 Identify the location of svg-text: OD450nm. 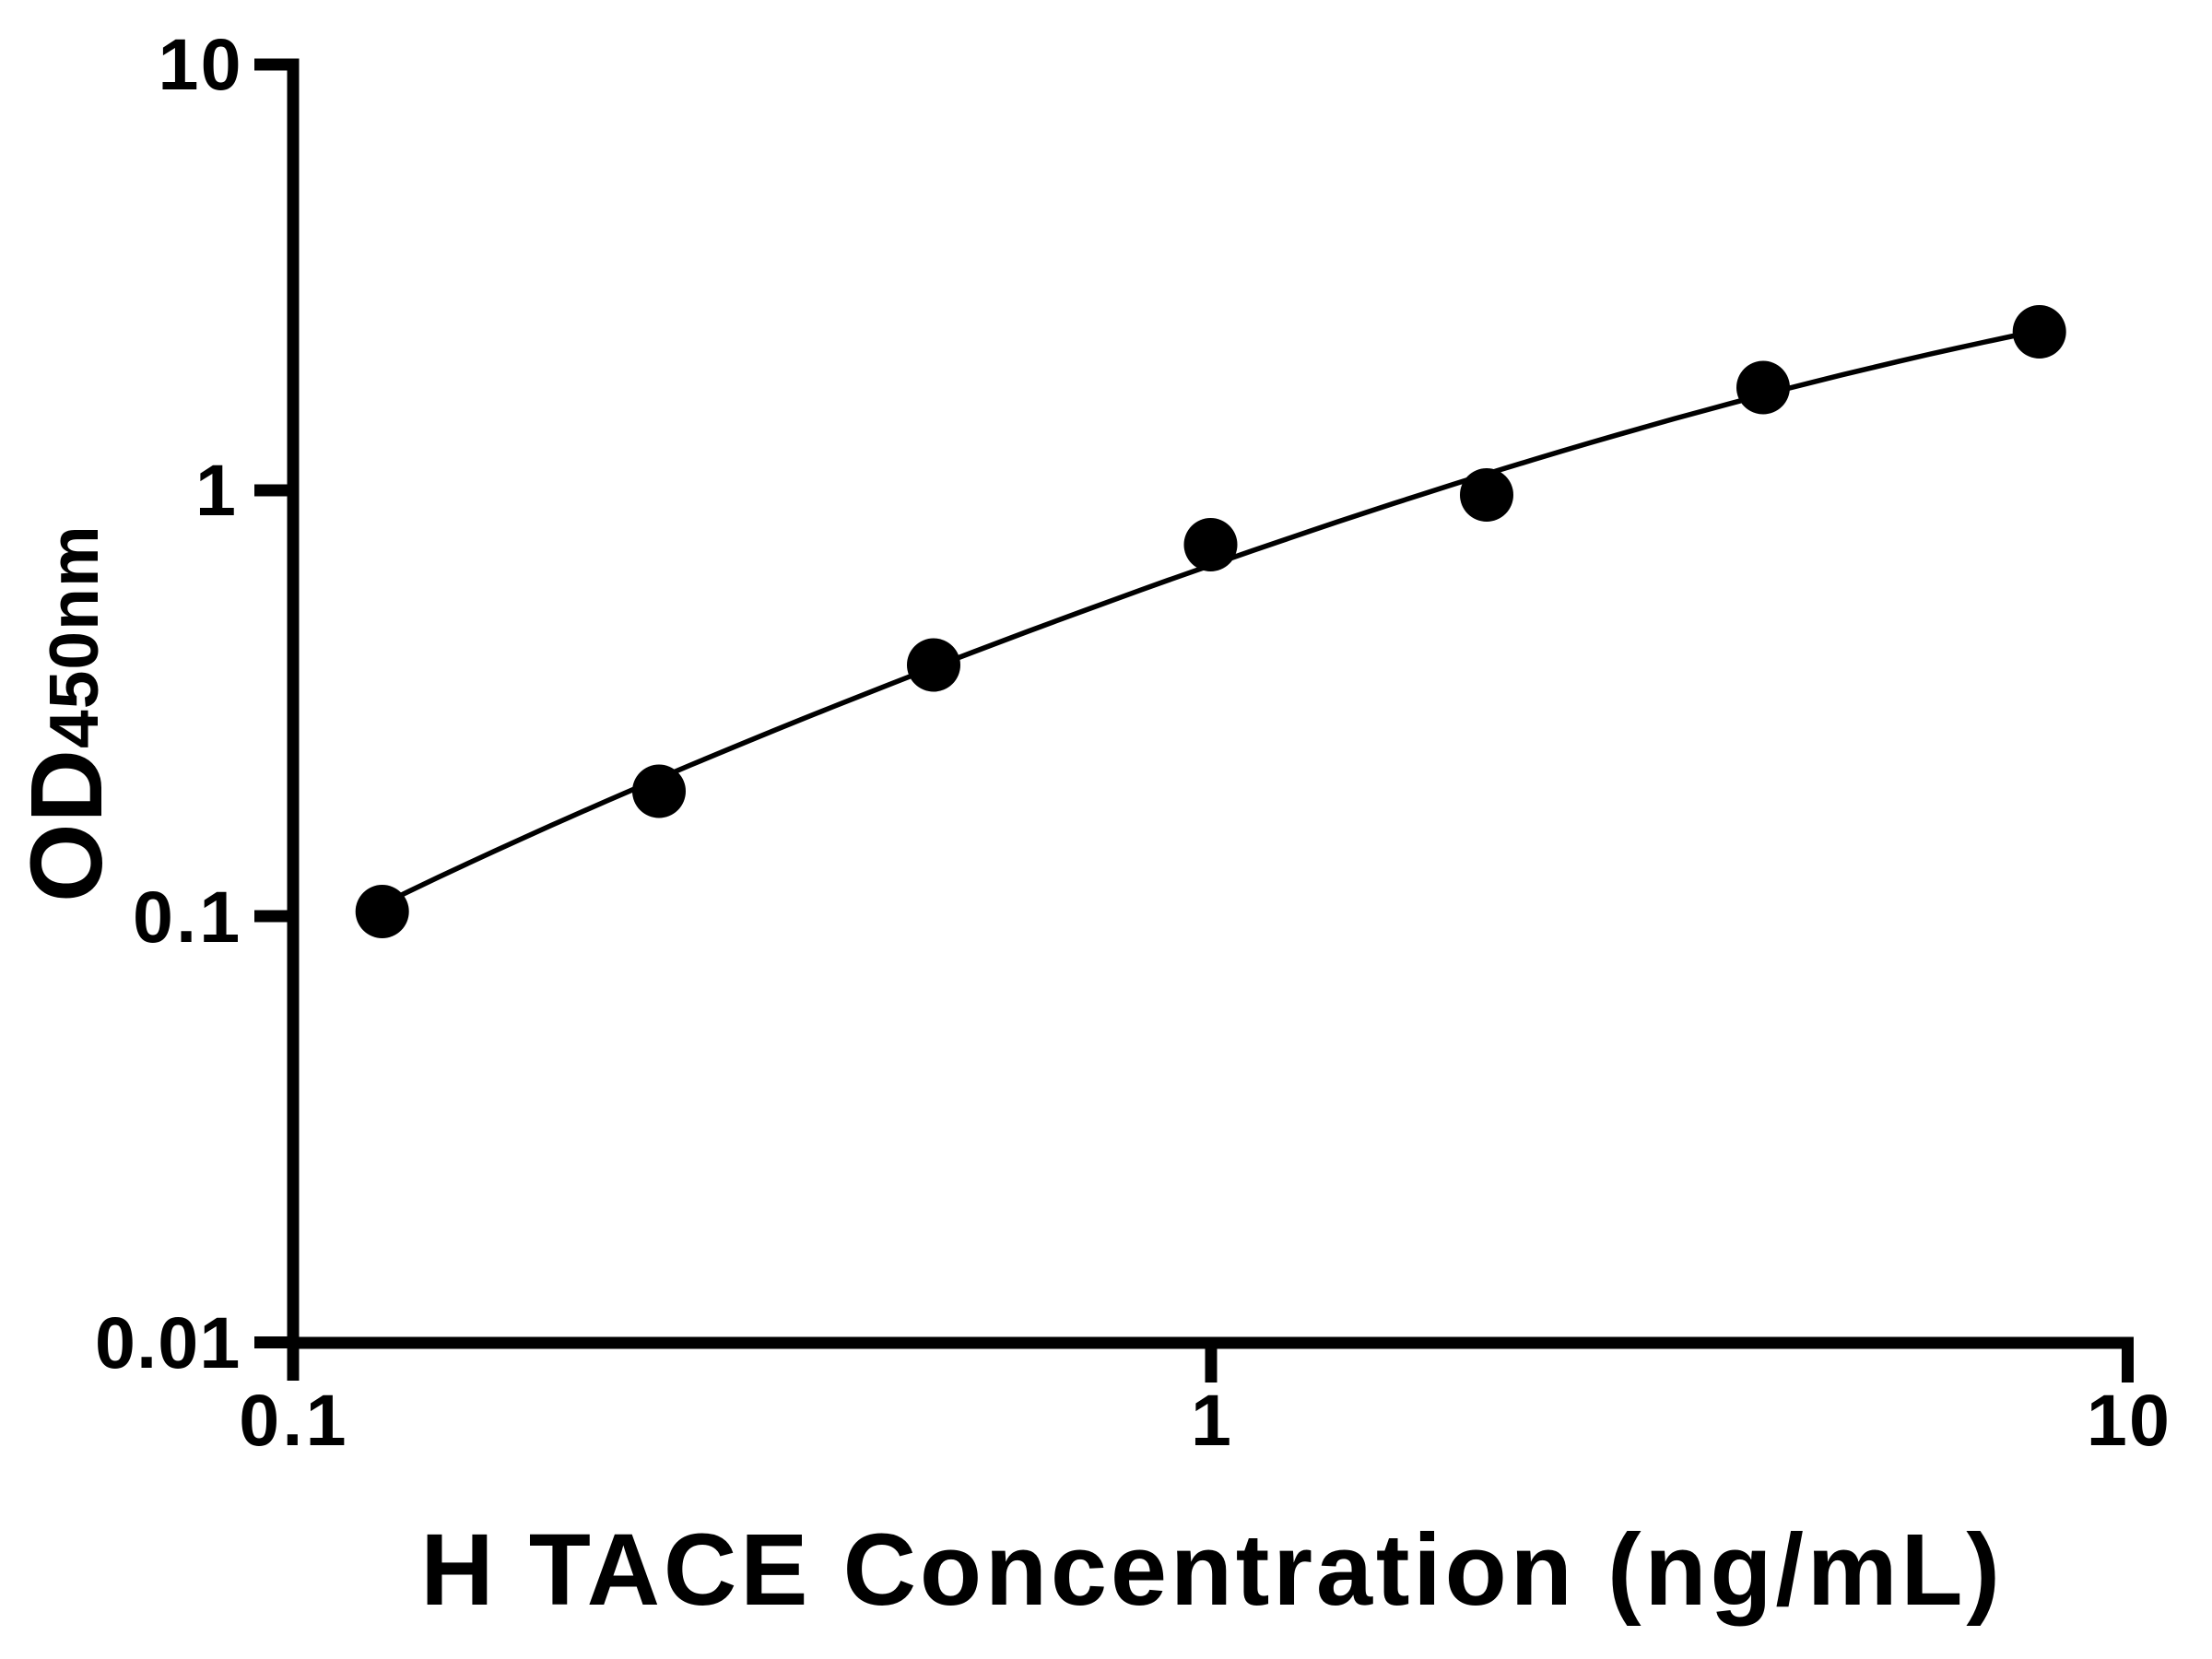
(67, 713).